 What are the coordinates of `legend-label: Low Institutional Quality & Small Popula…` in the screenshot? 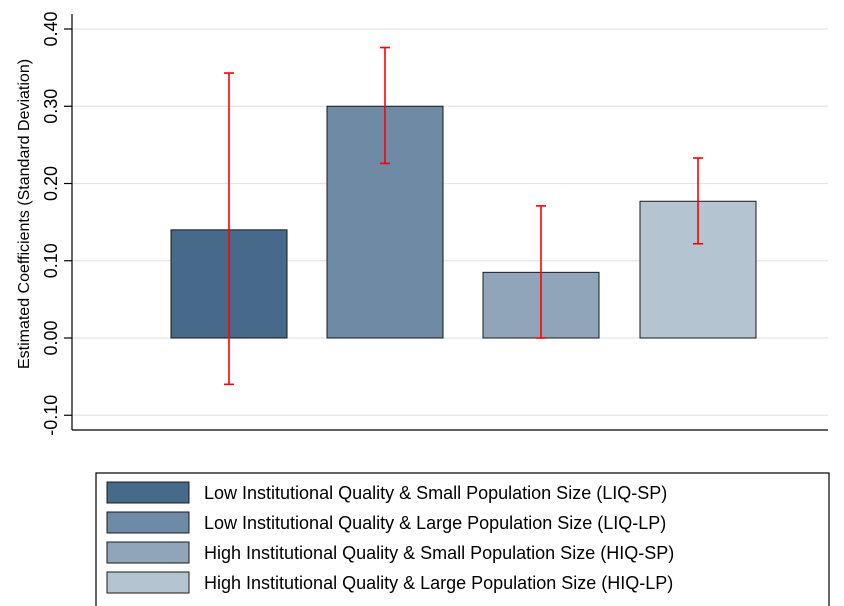 It's located at (435, 493).